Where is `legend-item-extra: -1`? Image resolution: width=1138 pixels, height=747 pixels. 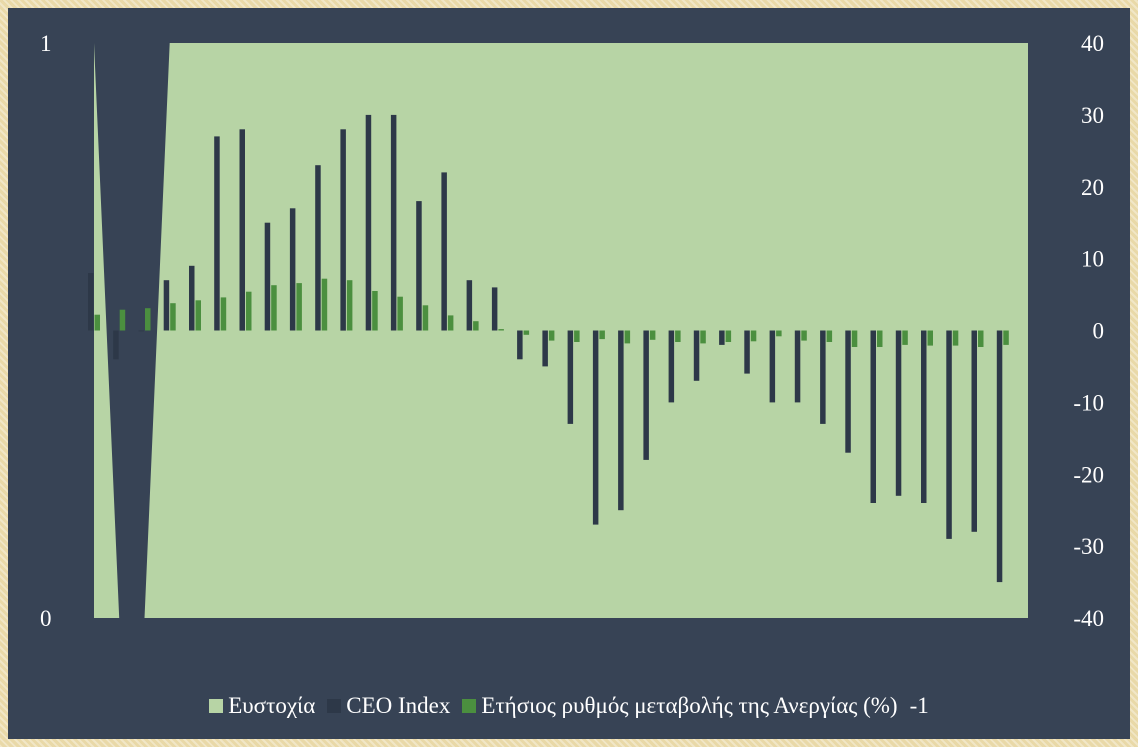 legend-item-extra: -1 is located at coordinates (919, 706).